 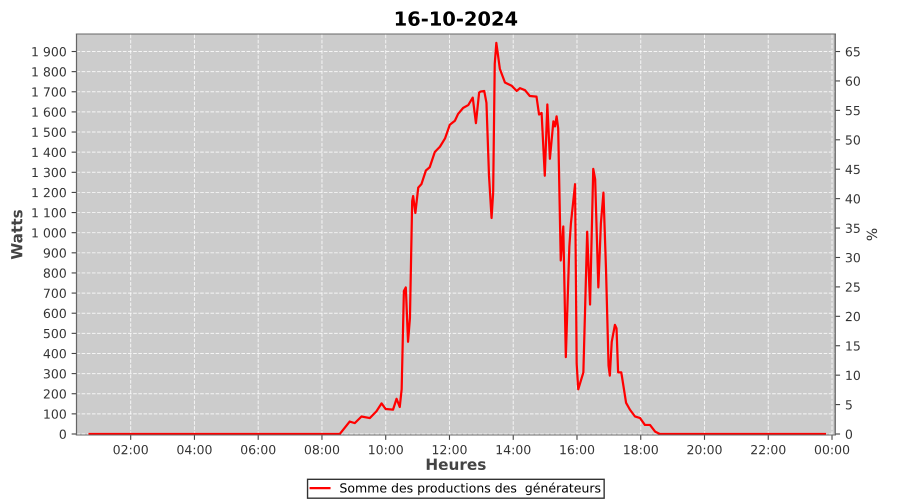 What do you see at coordinates (55, 293) in the screenshot?
I see `y-tick-label: 700` at bounding box center [55, 293].